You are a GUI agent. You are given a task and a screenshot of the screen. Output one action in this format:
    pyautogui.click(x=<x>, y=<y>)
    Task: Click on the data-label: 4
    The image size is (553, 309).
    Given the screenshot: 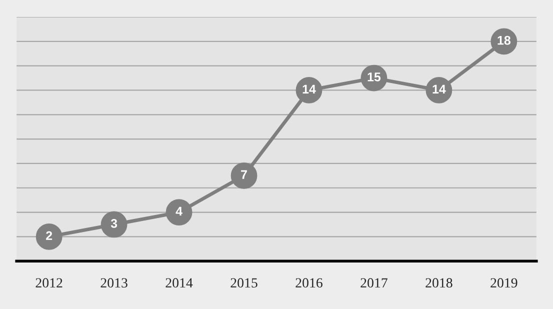 What is the action you would take?
    pyautogui.click(x=179, y=211)
    